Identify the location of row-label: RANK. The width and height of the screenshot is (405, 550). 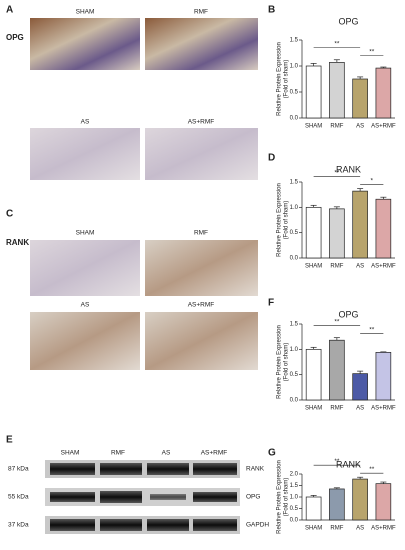
(17, 242).